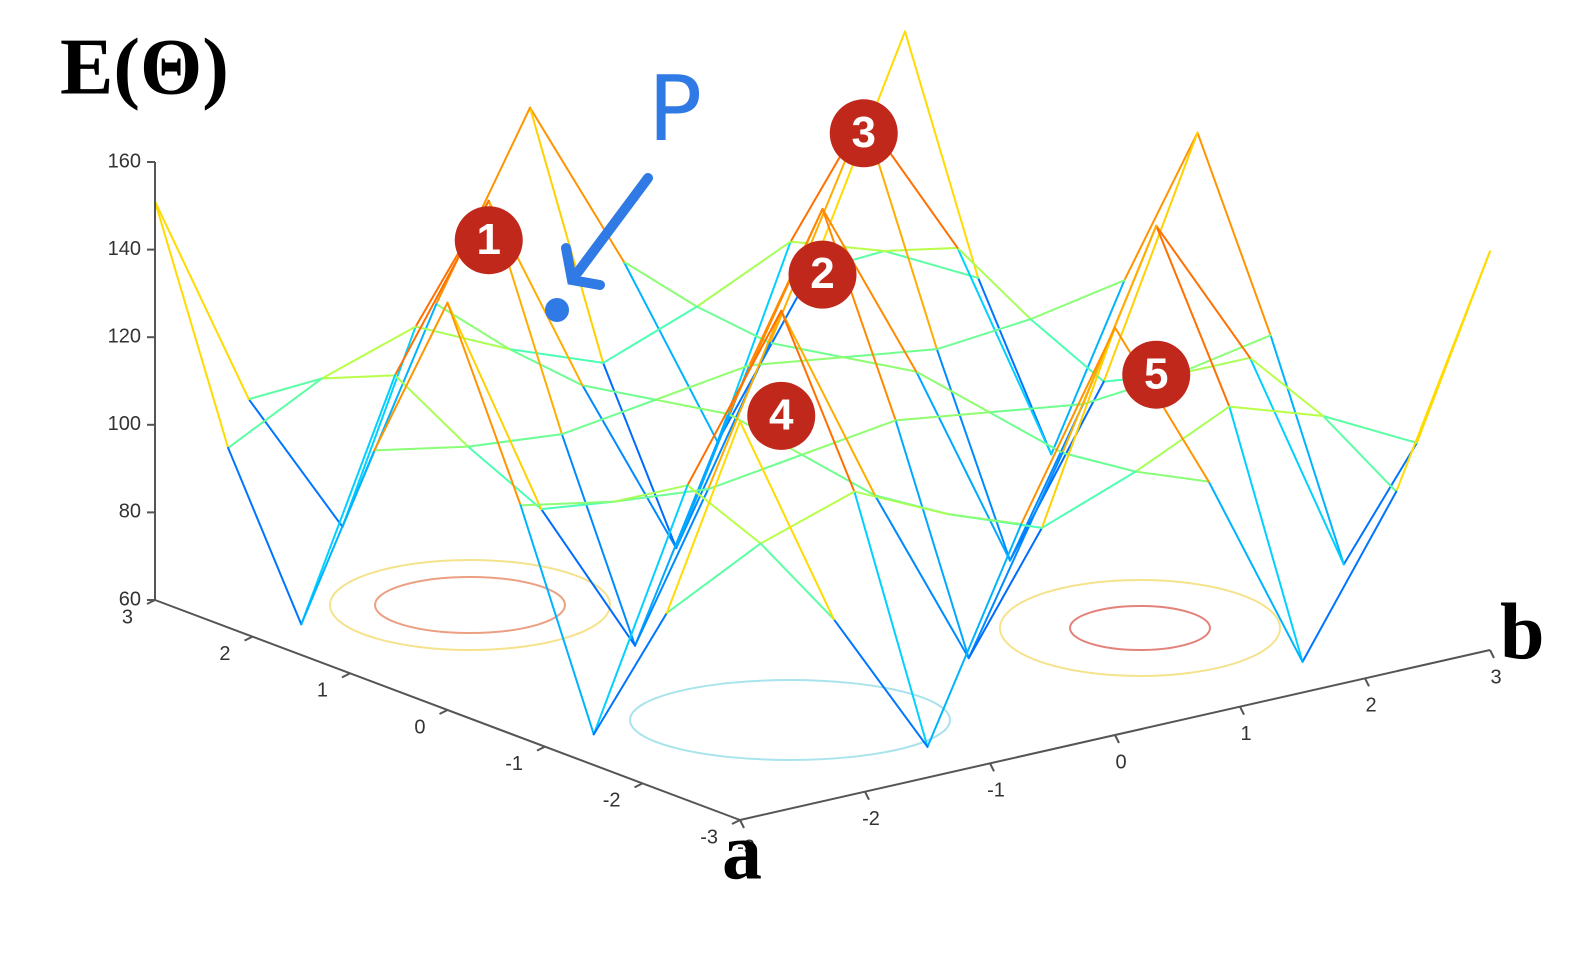  Describe the element at coordinates (130, 512) in the screenshot. I see `z-tick-label: 80` at that location.